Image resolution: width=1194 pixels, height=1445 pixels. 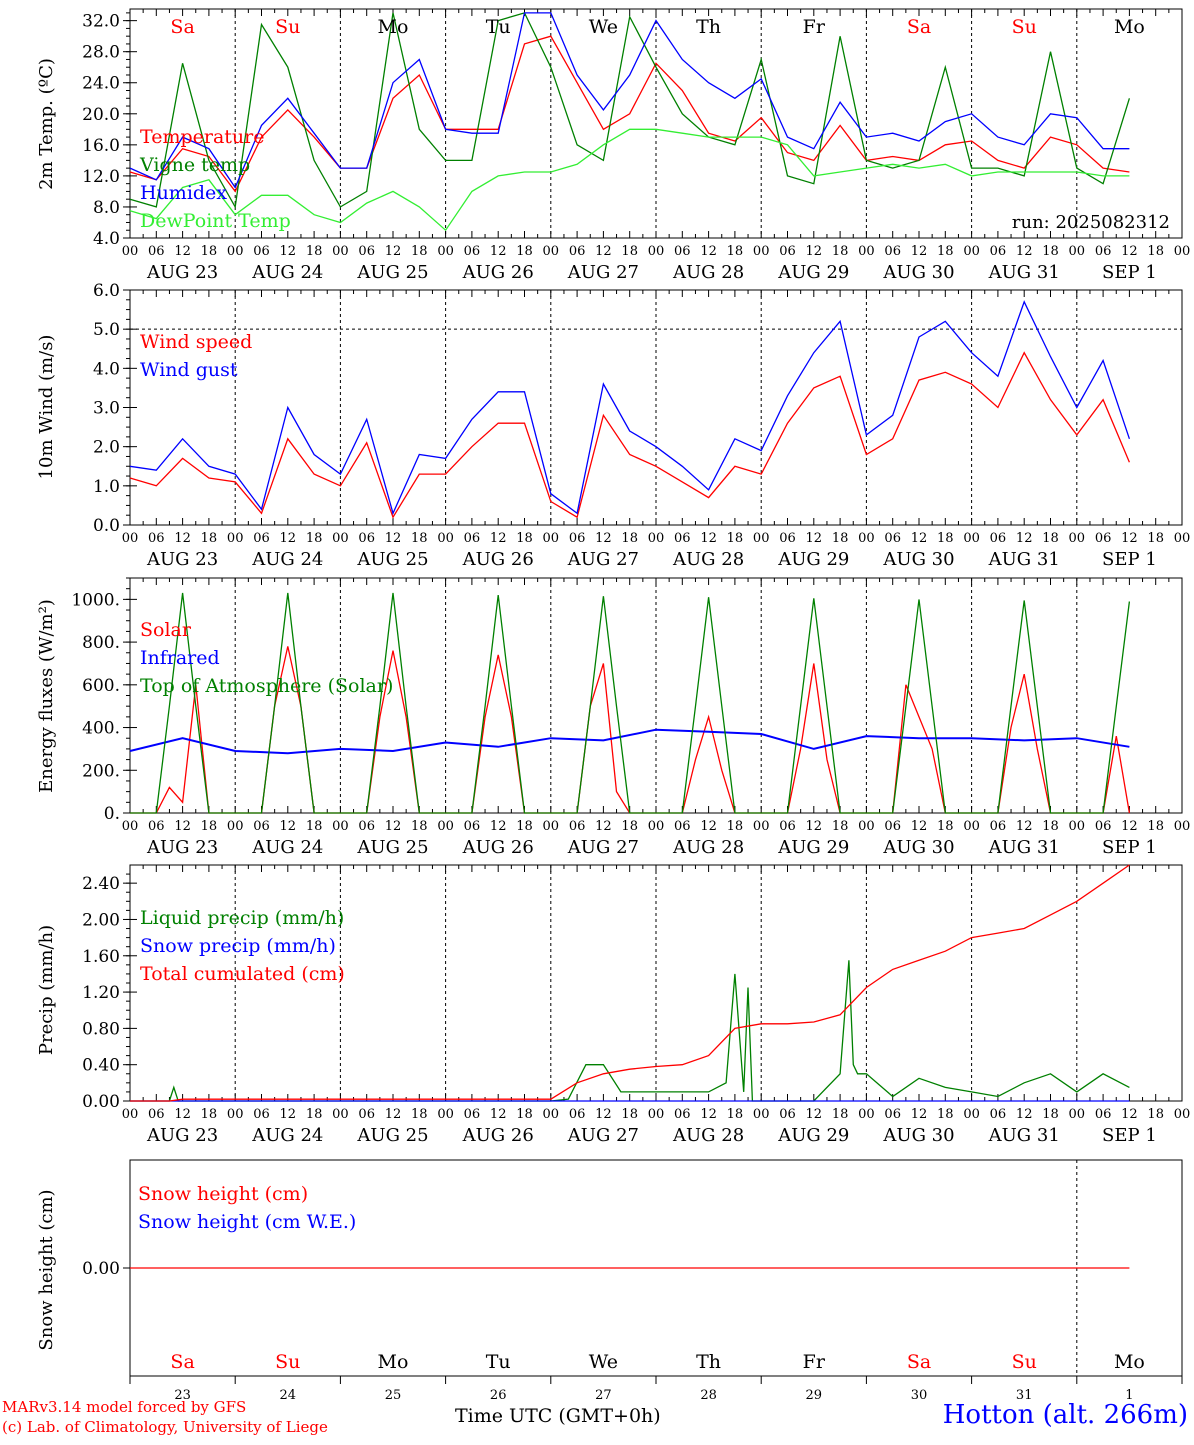 What do you see at coordinates (101, 1102) in the screenshot?
I see `y-tick-label: 0.00` at bounding box center [101, 1102].